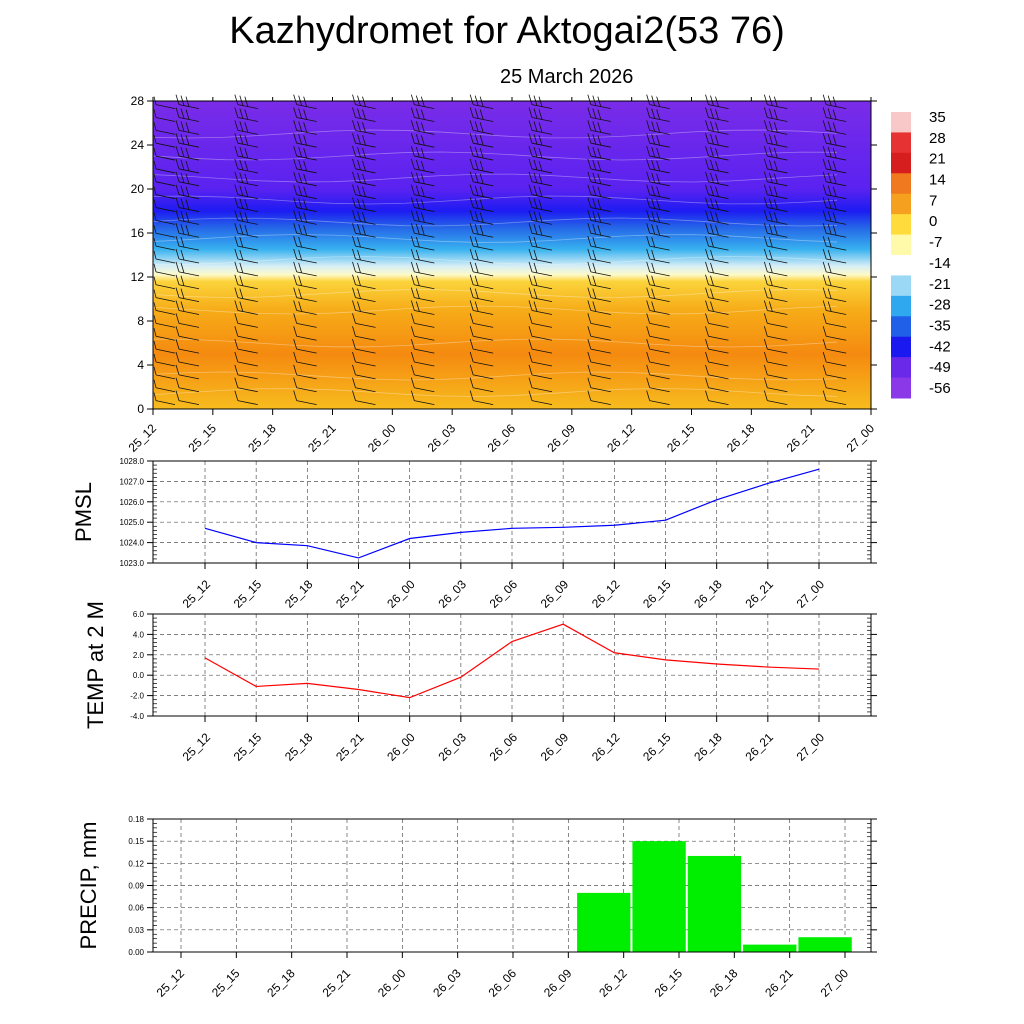 The width and height of the screenshot is (1024, 1024). What do you see at coordinates (512, 661) in the screenshot?
I see `series-line` at bounding box center [512, 661].